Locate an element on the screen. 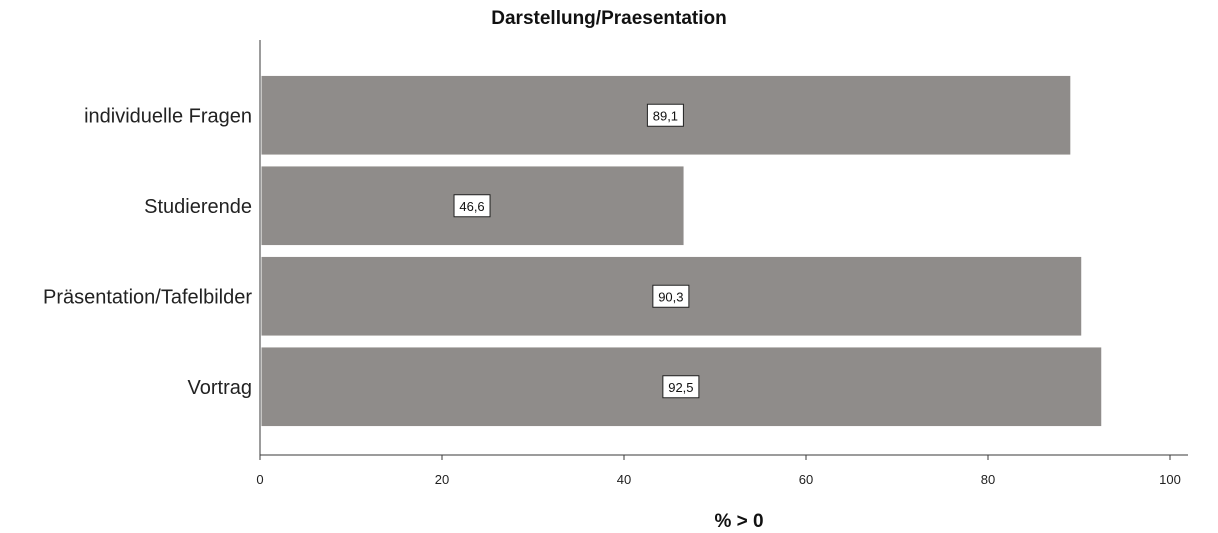 This screenshot has height=533, width=1218. x-tick-label: 0 is located at coordinates (259, 479).